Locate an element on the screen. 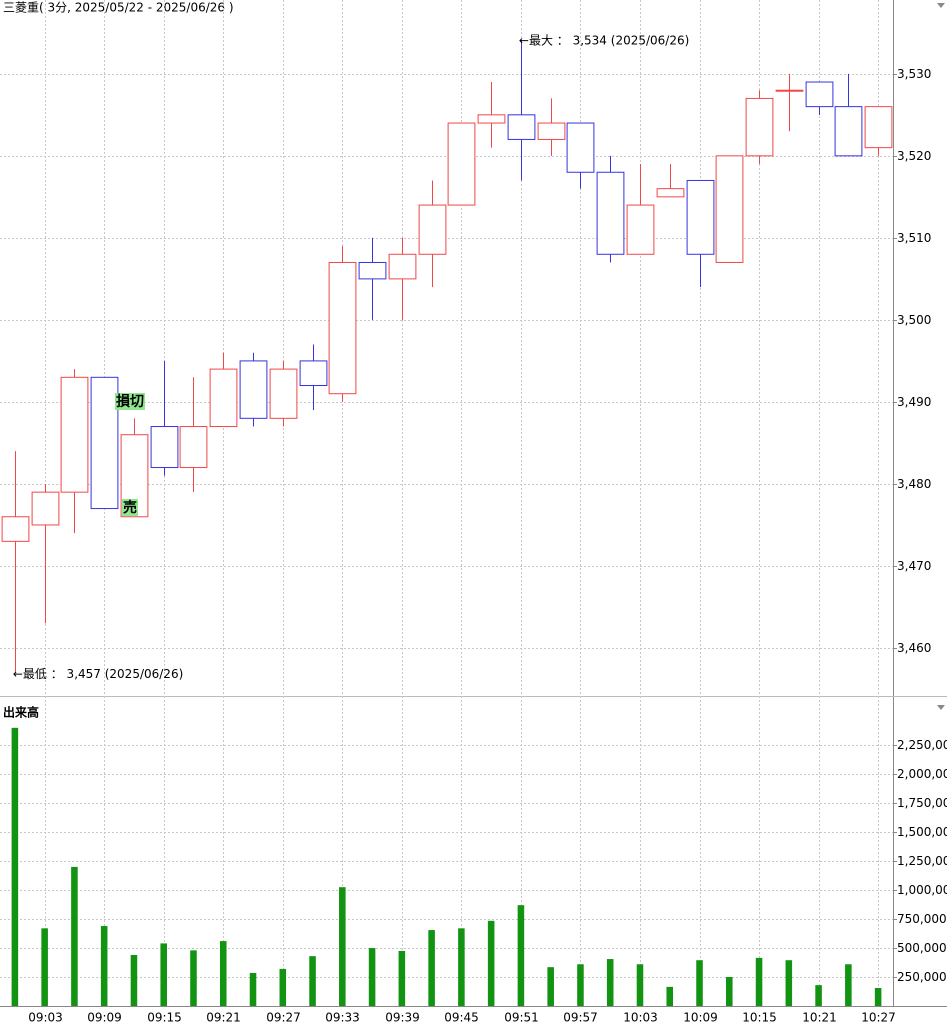 Image resolution: width=947 pixels, height=1024 pixels. x-tick-label: 10:15 is located at coordinates (759, 1017).